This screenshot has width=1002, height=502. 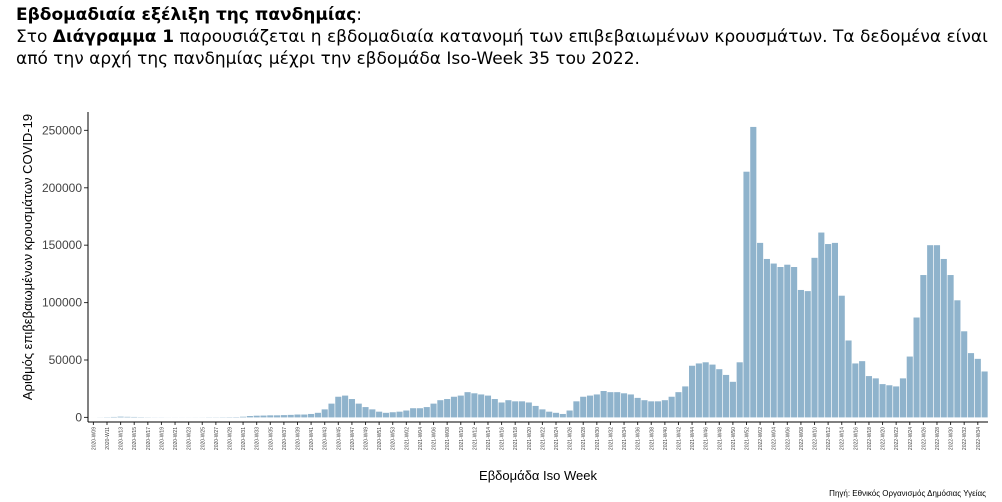 I want to click on x-tick-label: 2020-W53, so click(x=394, y=438).